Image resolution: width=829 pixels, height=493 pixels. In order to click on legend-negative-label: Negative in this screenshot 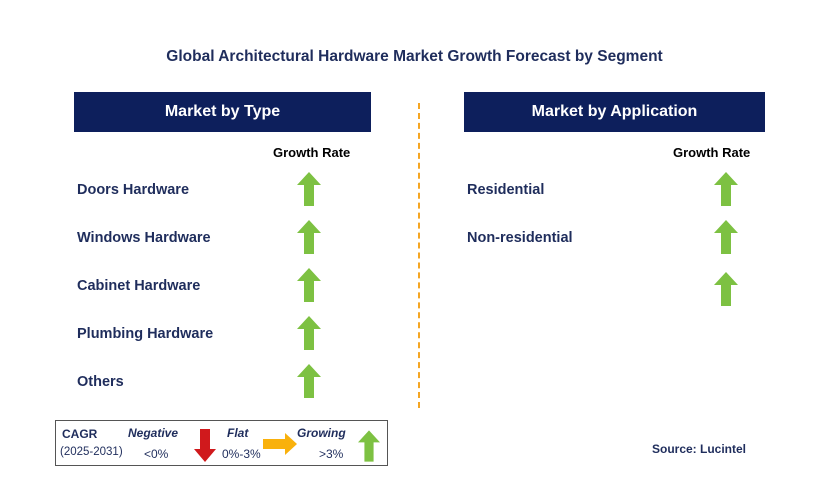, I will do `click(153, 433)`.